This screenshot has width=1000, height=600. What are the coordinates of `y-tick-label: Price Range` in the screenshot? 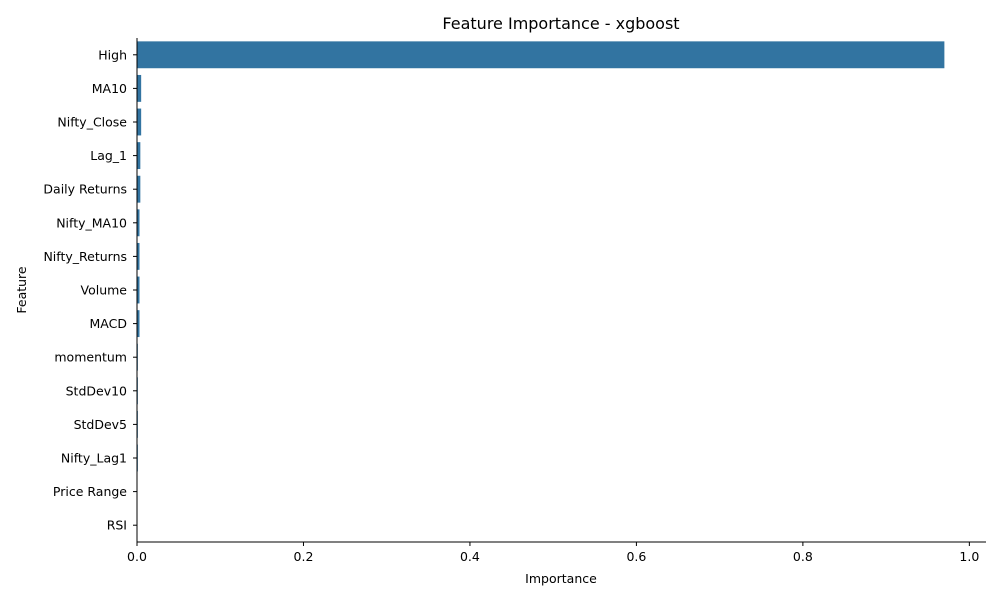 It's located at (90, 491).